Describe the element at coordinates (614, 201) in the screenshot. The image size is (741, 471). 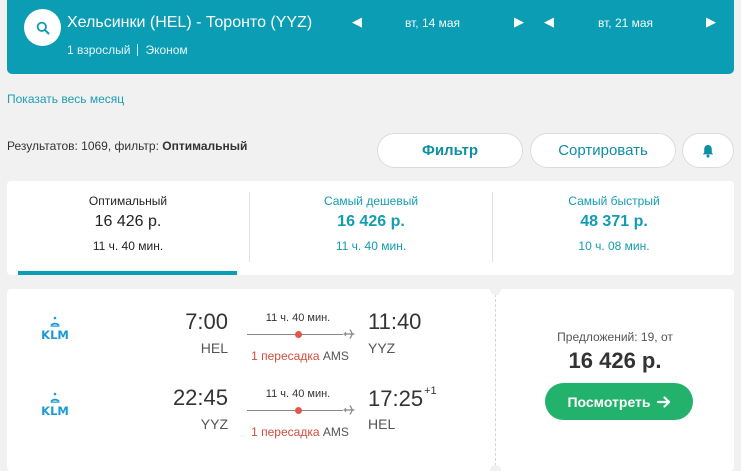
I see `tab-title: Самый быстрый` at that location.